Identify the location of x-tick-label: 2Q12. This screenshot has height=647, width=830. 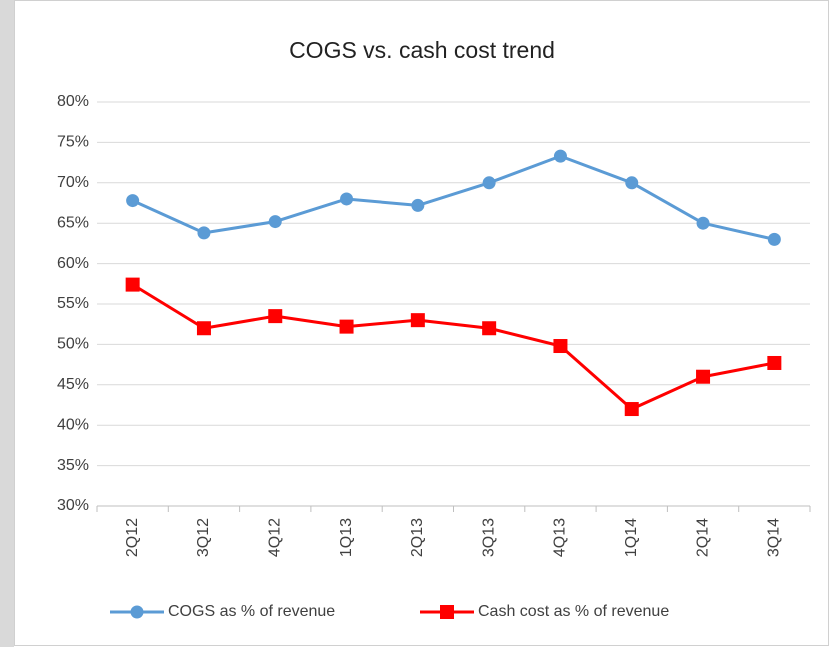
(132, 537).